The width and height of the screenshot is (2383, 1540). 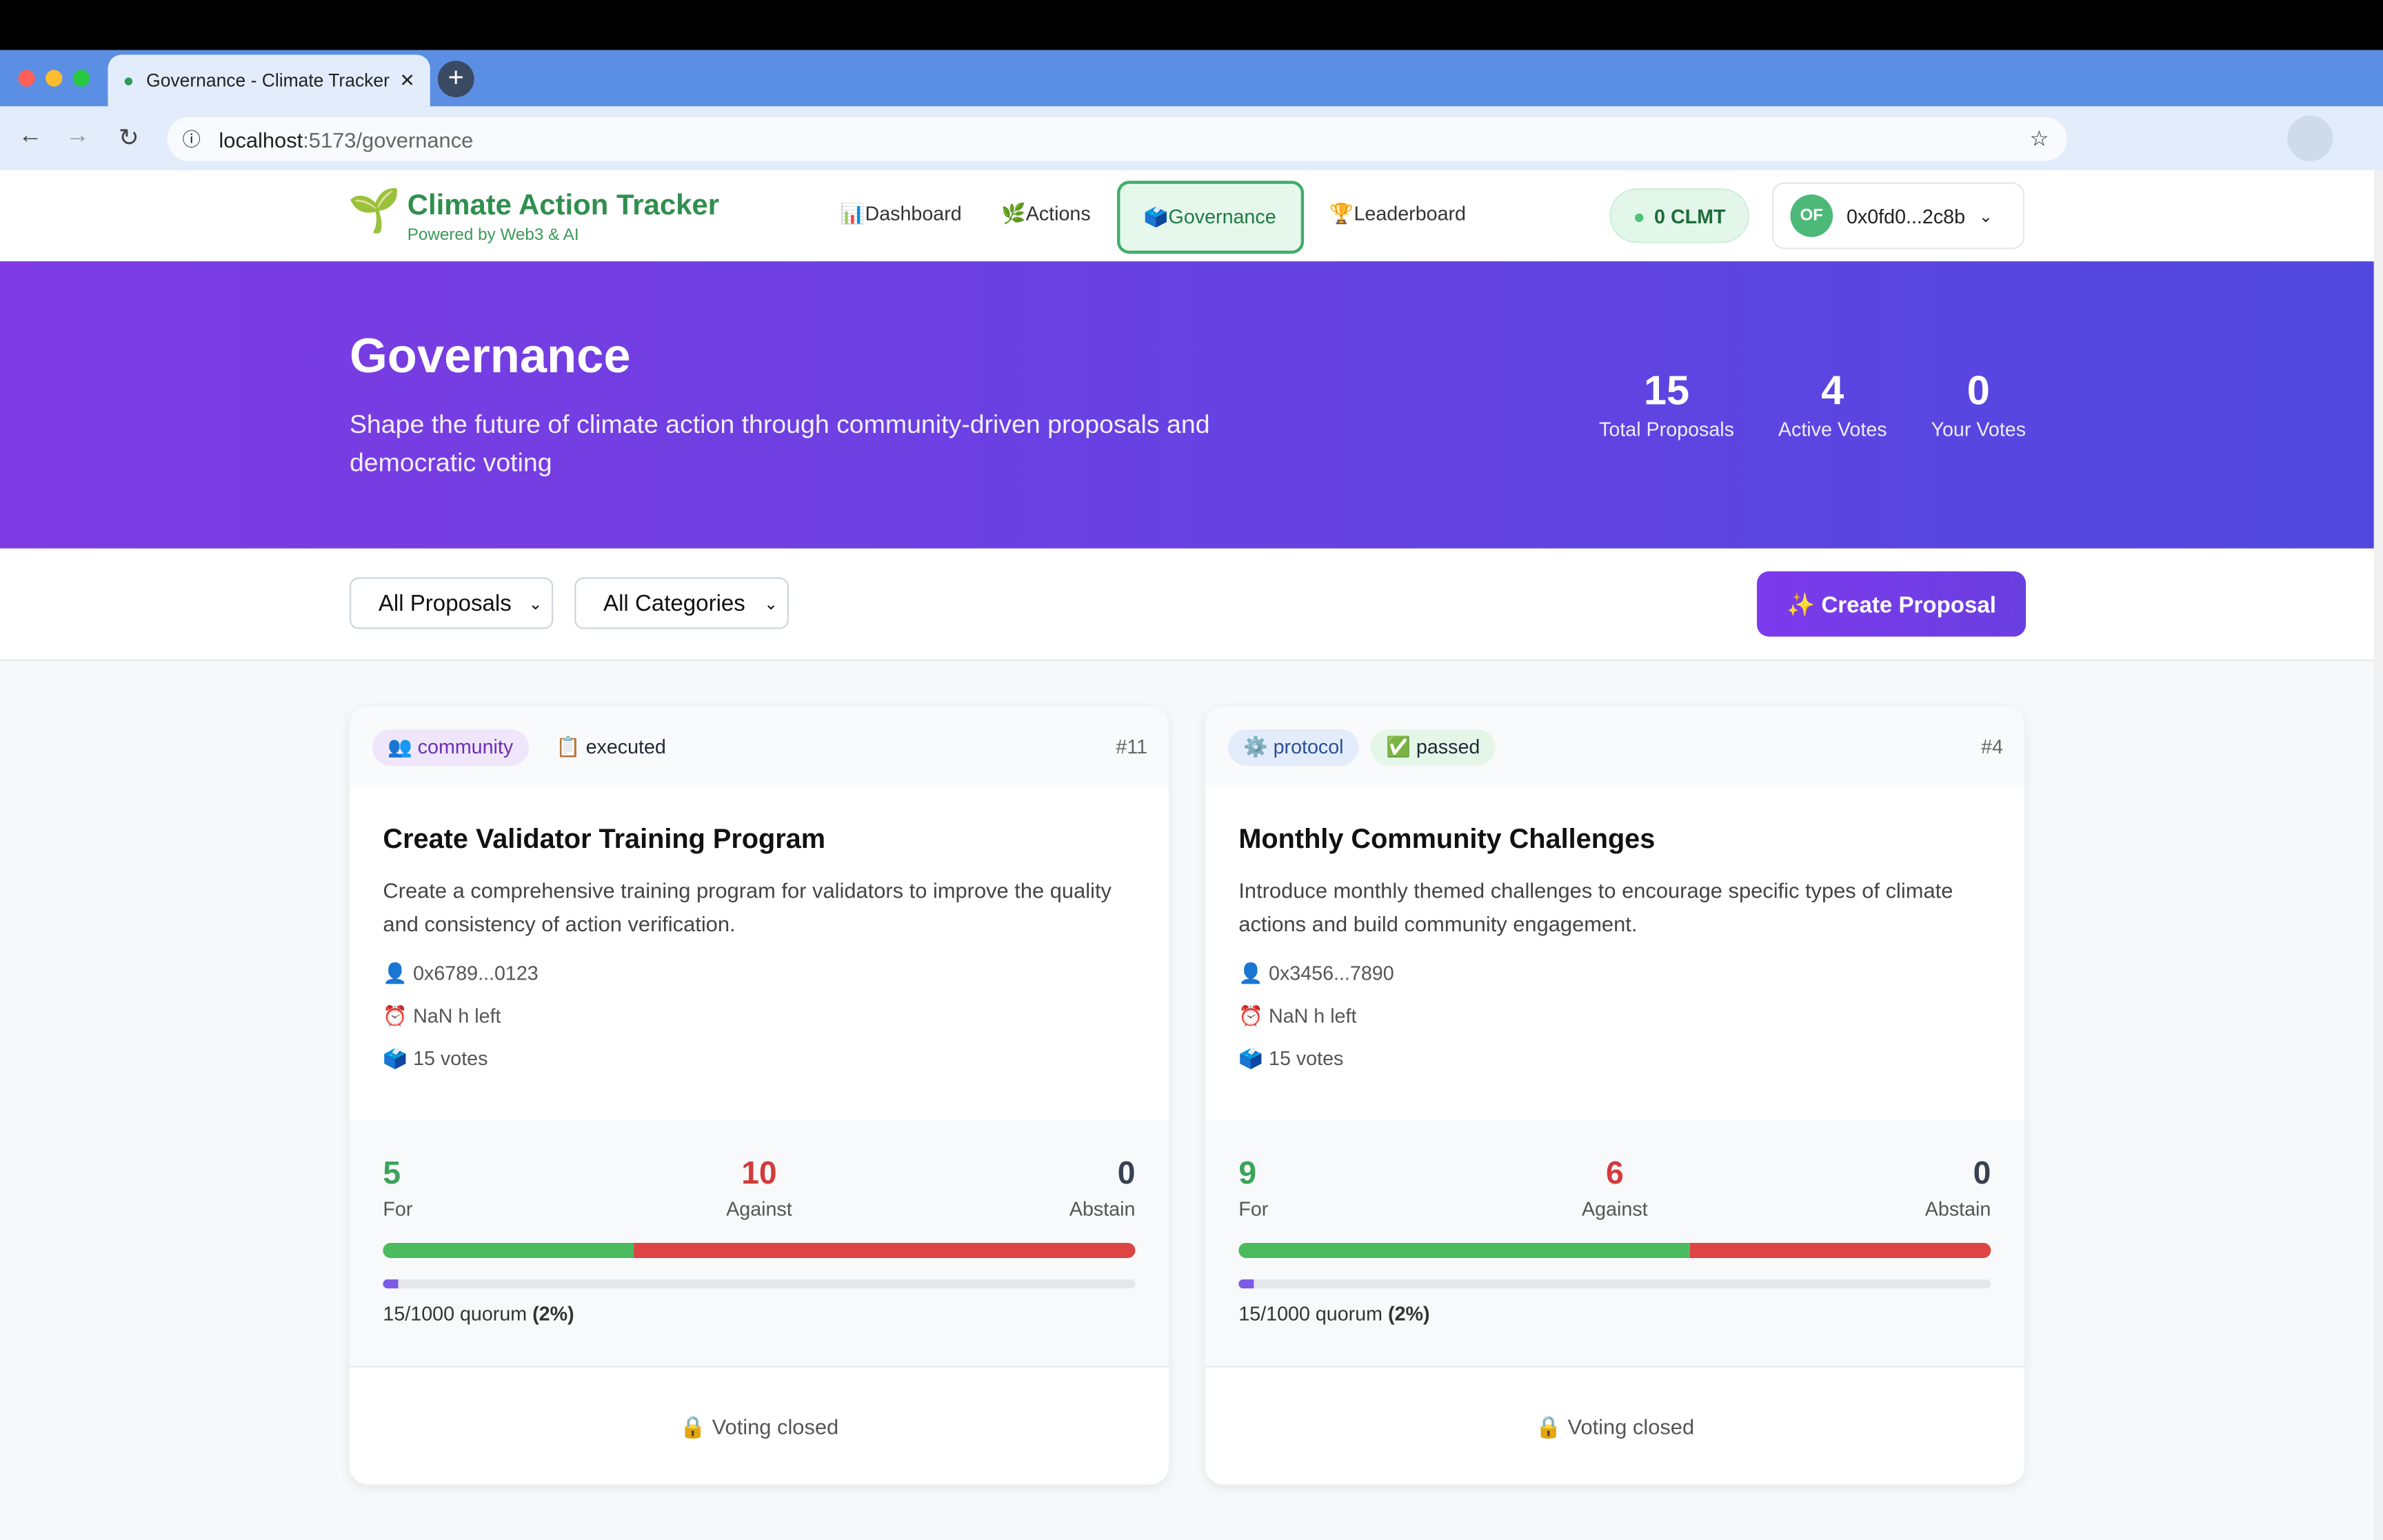 What do you see at coordinates (1982, 1174) in the screenshot?
I see `tally-count: 0` at bounding box center [1982, 1174].